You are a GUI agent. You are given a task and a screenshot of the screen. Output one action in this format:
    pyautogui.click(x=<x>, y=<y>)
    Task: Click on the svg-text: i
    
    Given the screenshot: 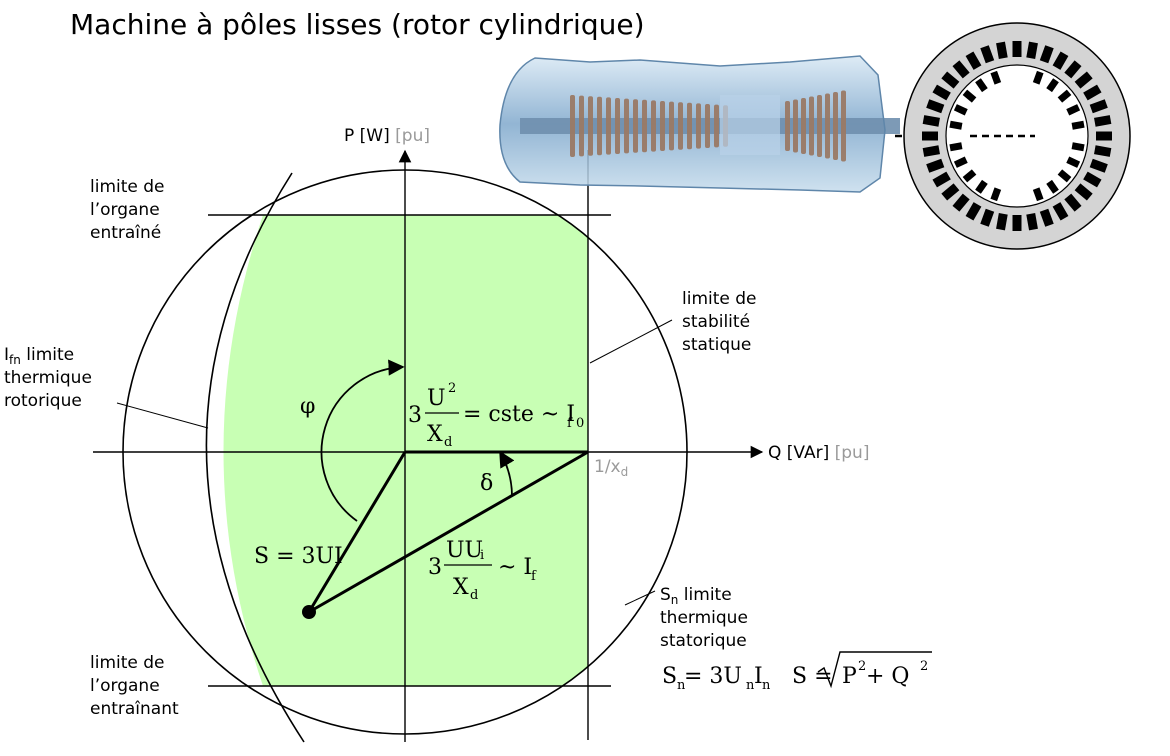 What is the action you would take?
    pyautogui.click(x=482, y=555)
    